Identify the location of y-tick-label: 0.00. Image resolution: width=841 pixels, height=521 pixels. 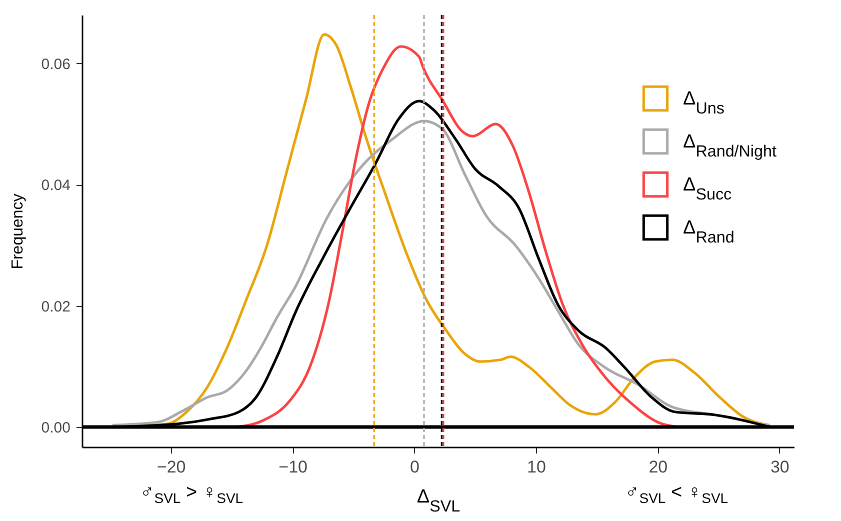
(55, 428).